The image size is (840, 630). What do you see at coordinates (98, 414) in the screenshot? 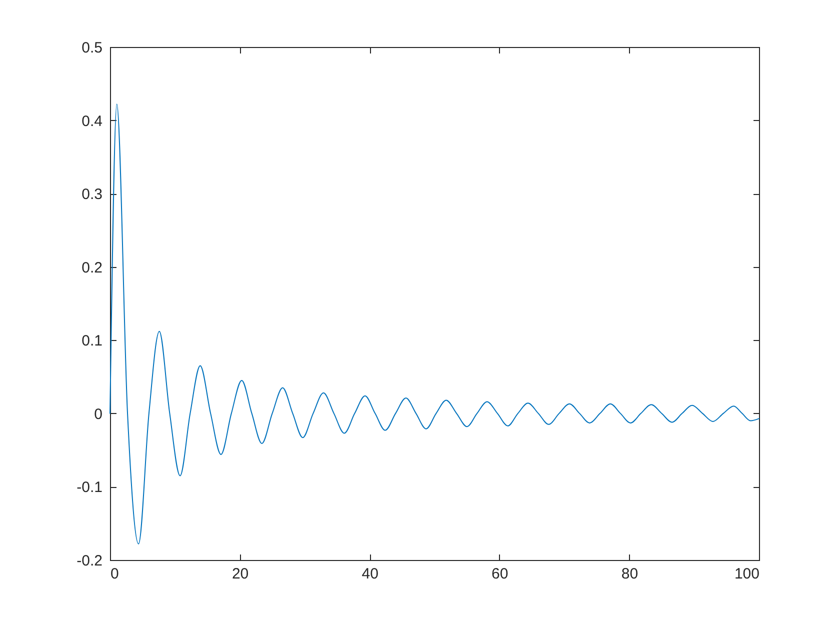
I see `y-tick-label: 0` at bounding box center [98, 414].